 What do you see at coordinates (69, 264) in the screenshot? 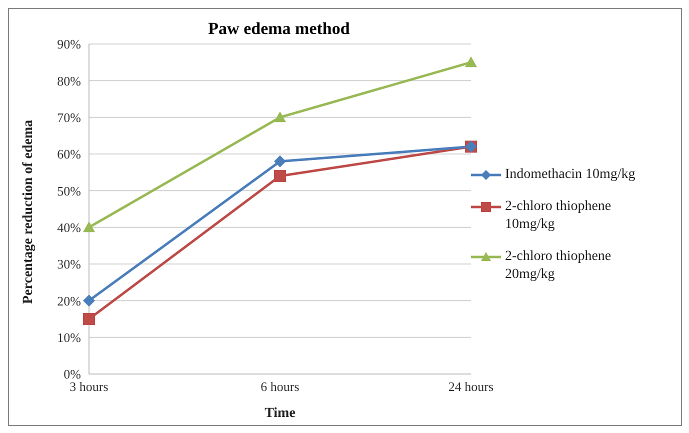
I see `y-tick-label: 30%` at bounding box center [69, 264].